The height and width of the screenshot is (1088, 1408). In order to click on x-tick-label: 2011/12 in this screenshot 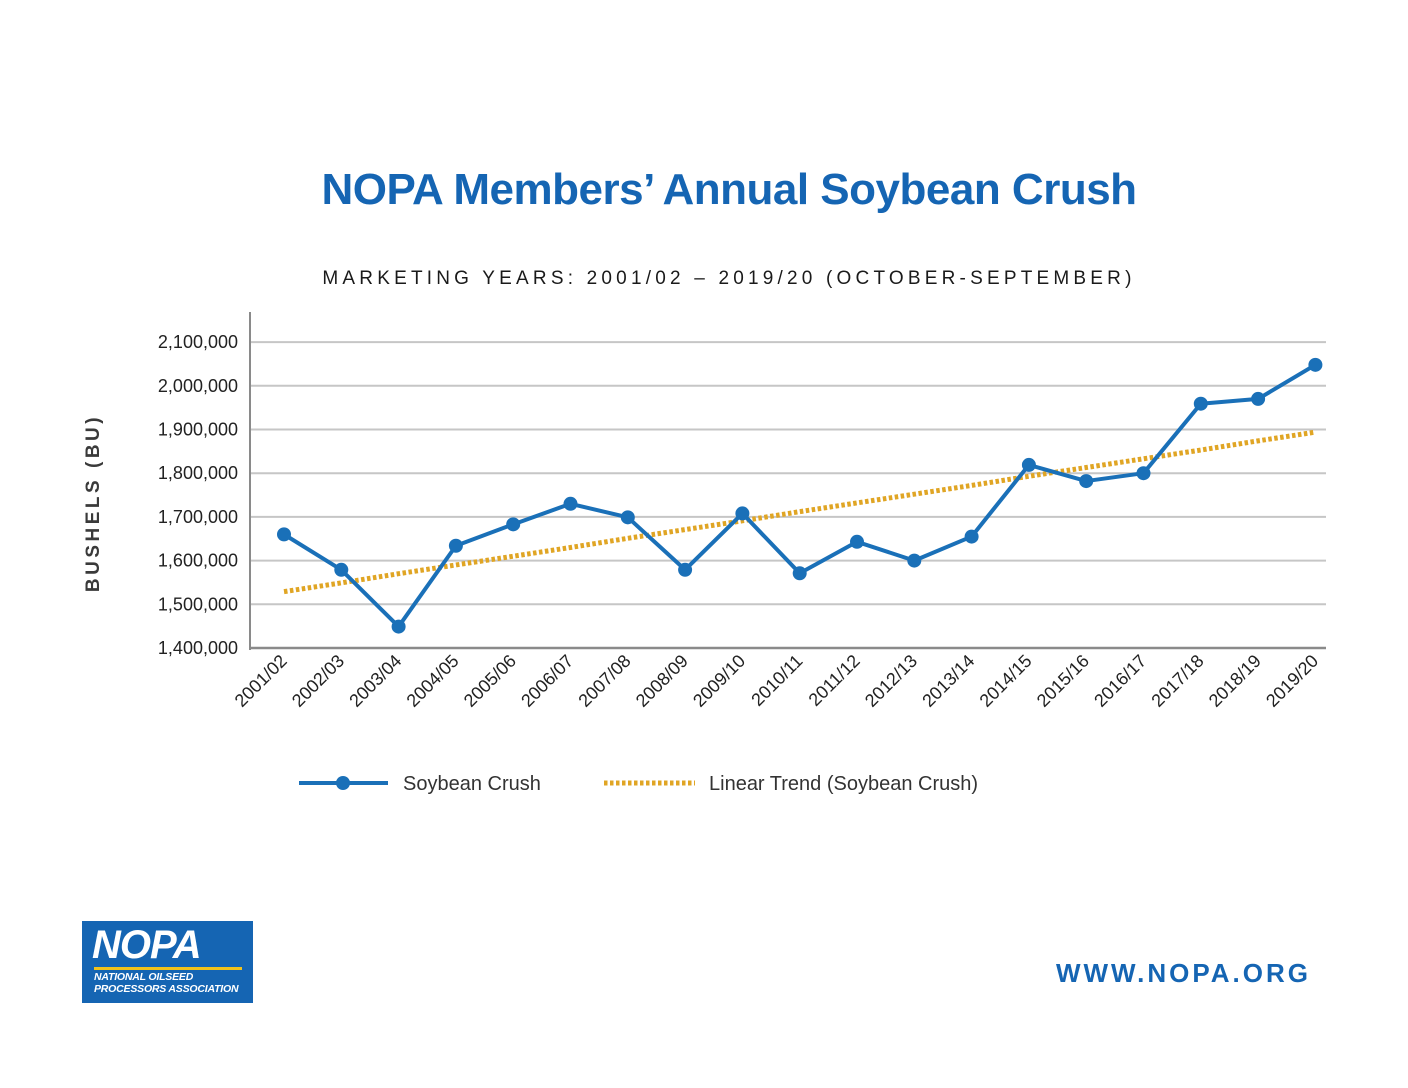, I will do `click(834, 680)`.